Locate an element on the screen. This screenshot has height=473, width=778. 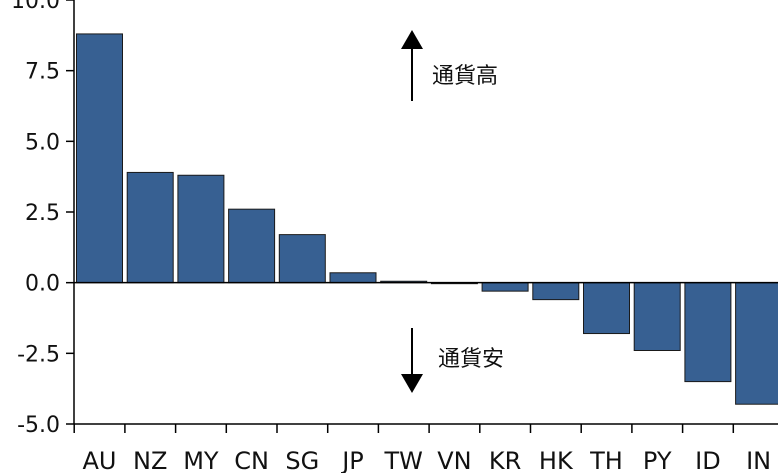
x-category-label: TH is located at coordinates (606, 460).